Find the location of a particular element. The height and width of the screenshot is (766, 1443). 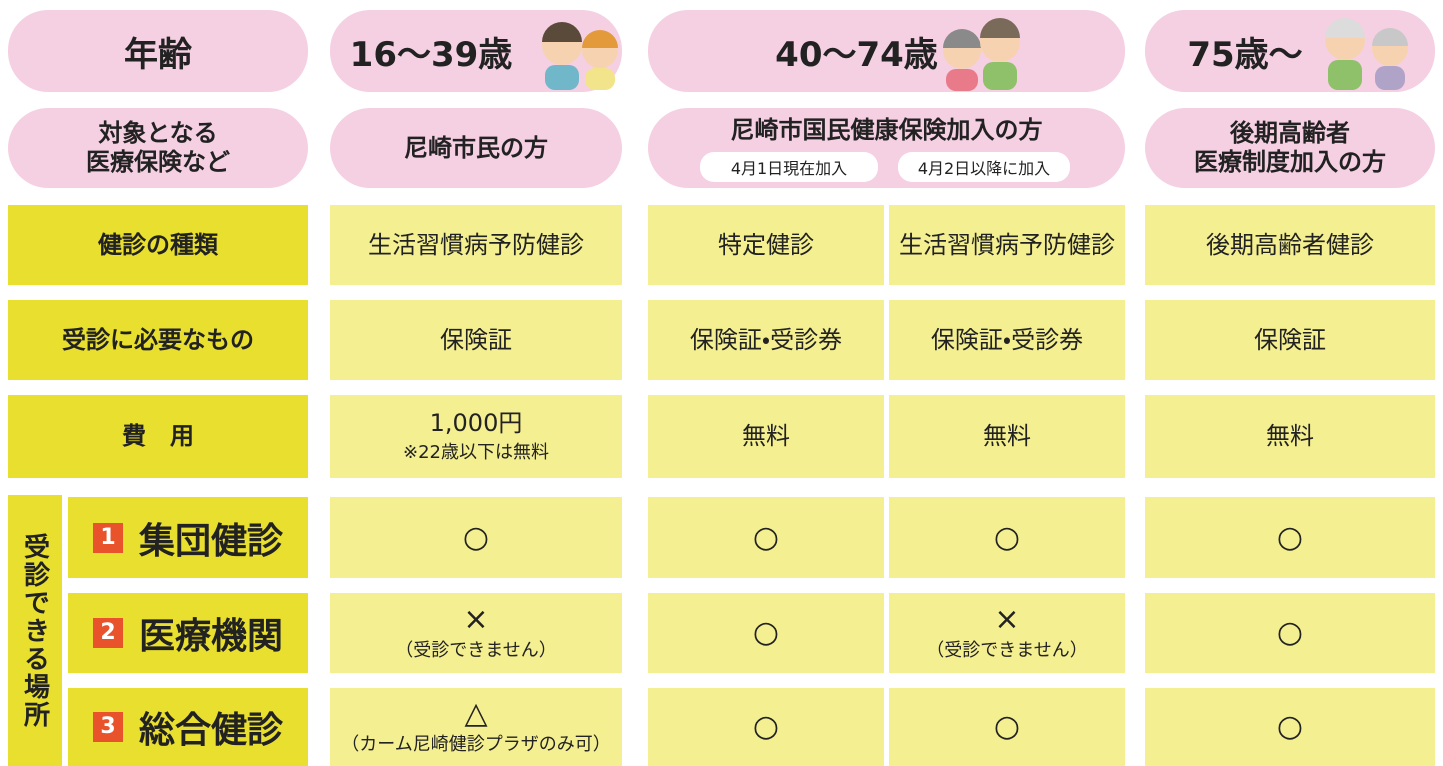

row-label: 受診に必要なもの is located at coordinates (158, 340).